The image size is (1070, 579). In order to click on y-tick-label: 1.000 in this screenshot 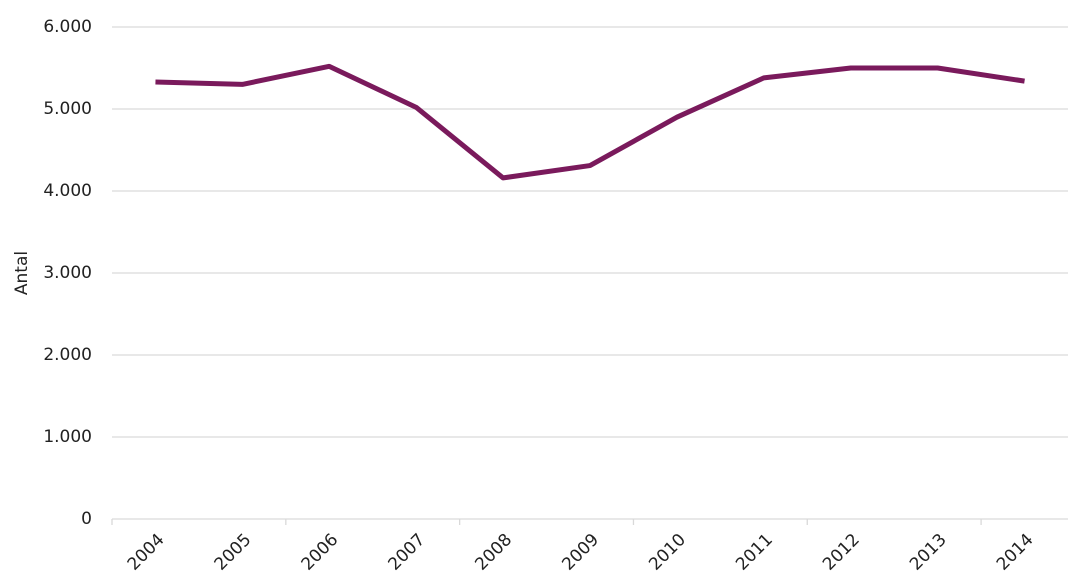, I will do `click(67, 437)`.